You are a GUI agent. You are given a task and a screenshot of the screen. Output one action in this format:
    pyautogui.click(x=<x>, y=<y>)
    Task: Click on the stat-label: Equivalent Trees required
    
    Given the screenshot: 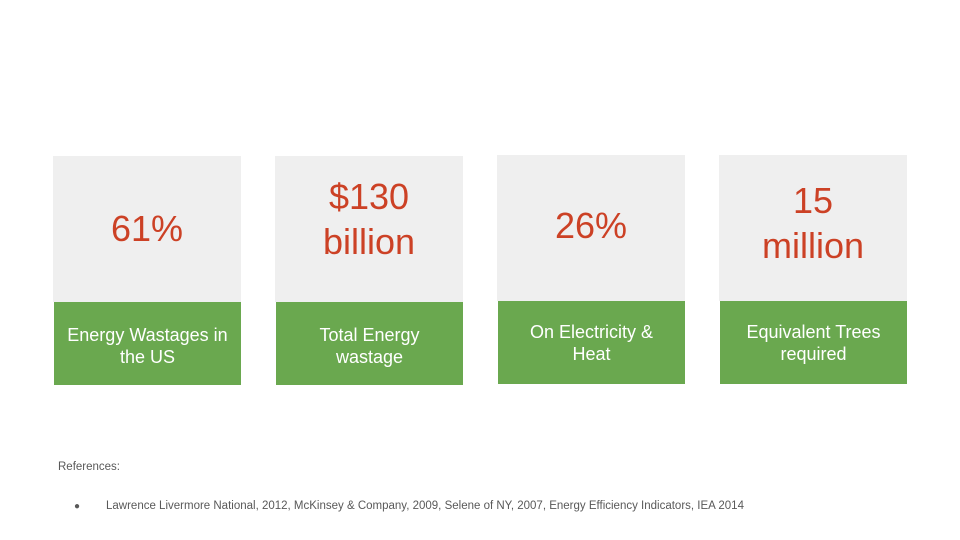 What is the action you would take?
    pyautogui.click(x=813, y=342)
    